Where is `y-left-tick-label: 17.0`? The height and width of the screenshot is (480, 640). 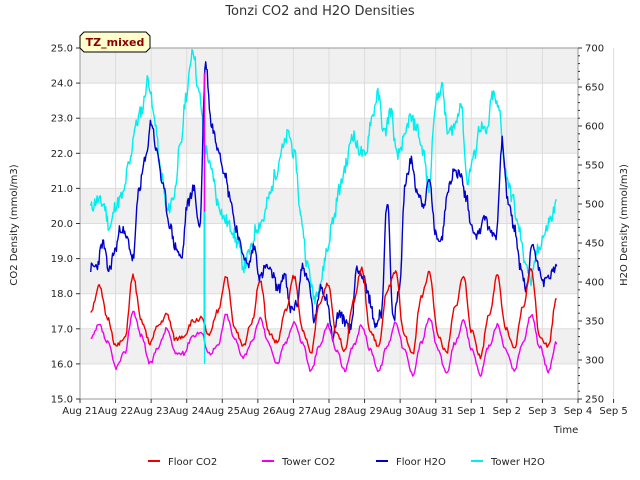
y-left-tick-label: 17.0 is located at coordinates (62, 329).